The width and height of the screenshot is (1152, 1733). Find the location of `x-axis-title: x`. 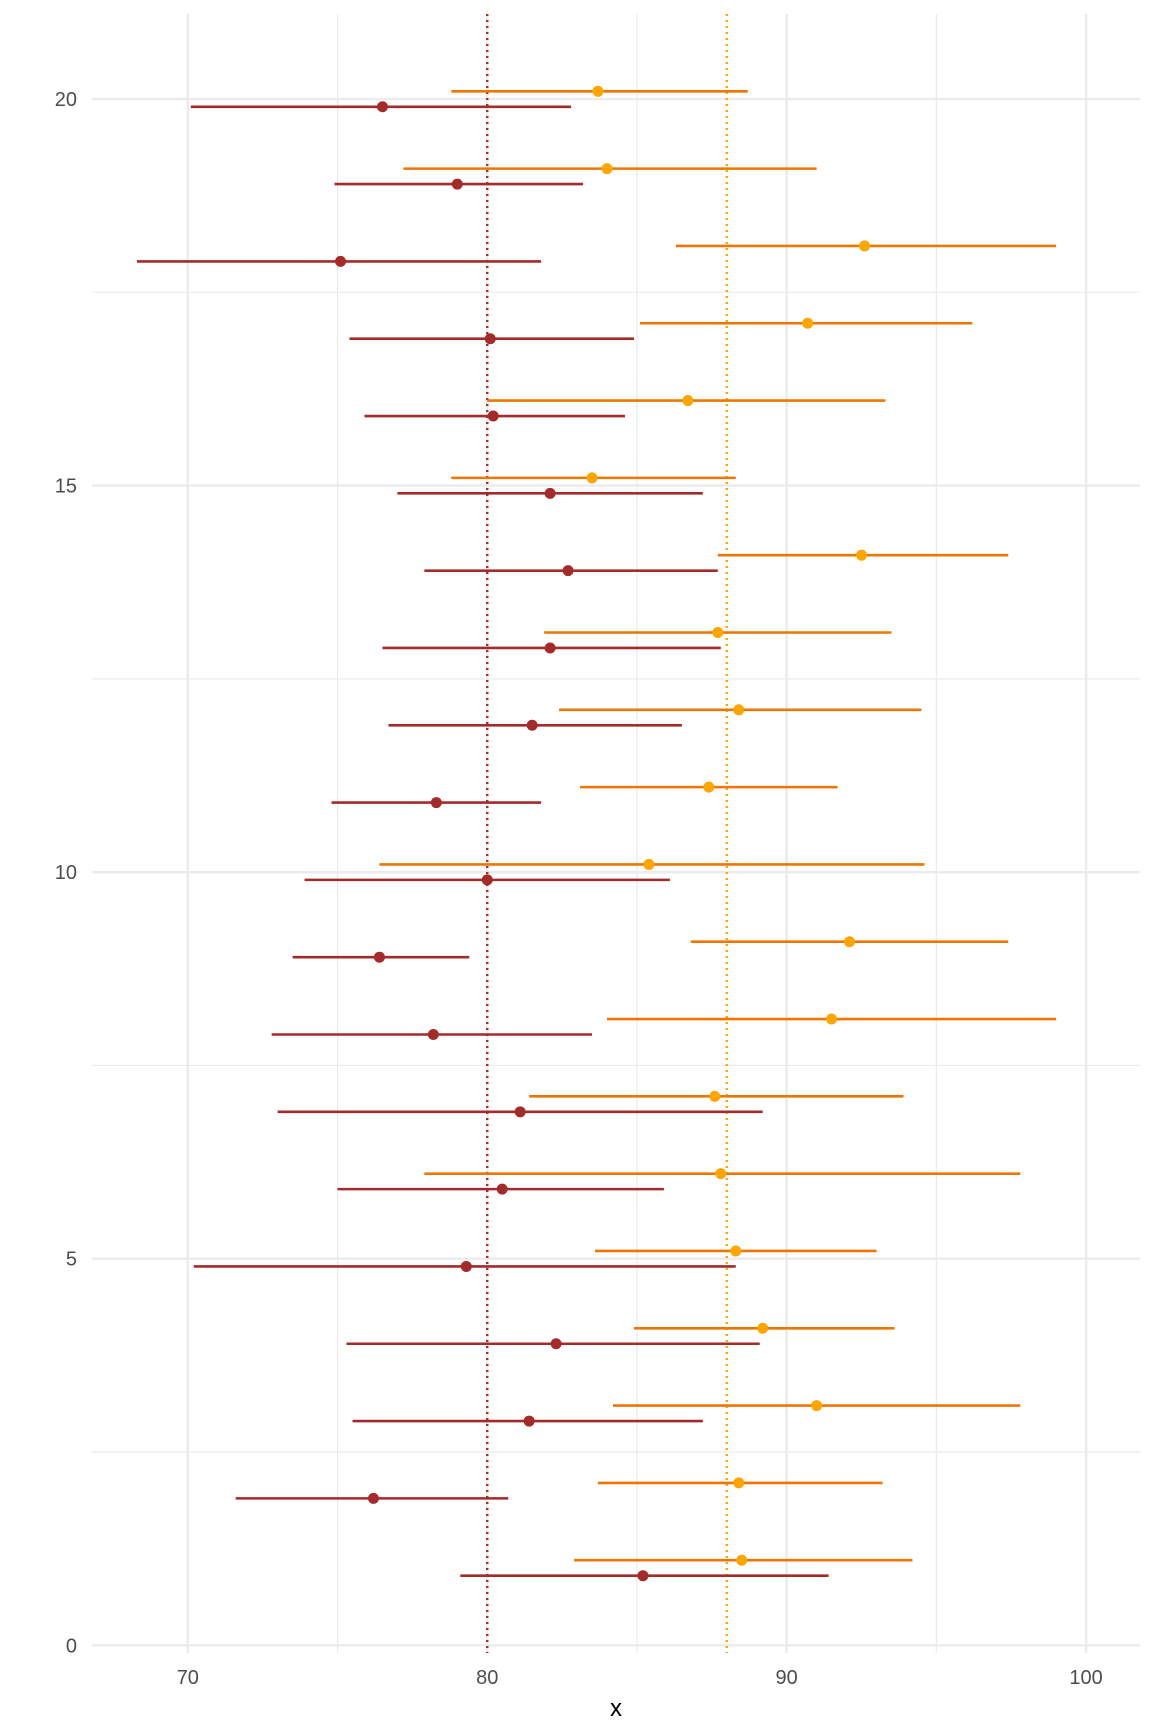

x-axis-title: x is located at coordinates (616, 1708).